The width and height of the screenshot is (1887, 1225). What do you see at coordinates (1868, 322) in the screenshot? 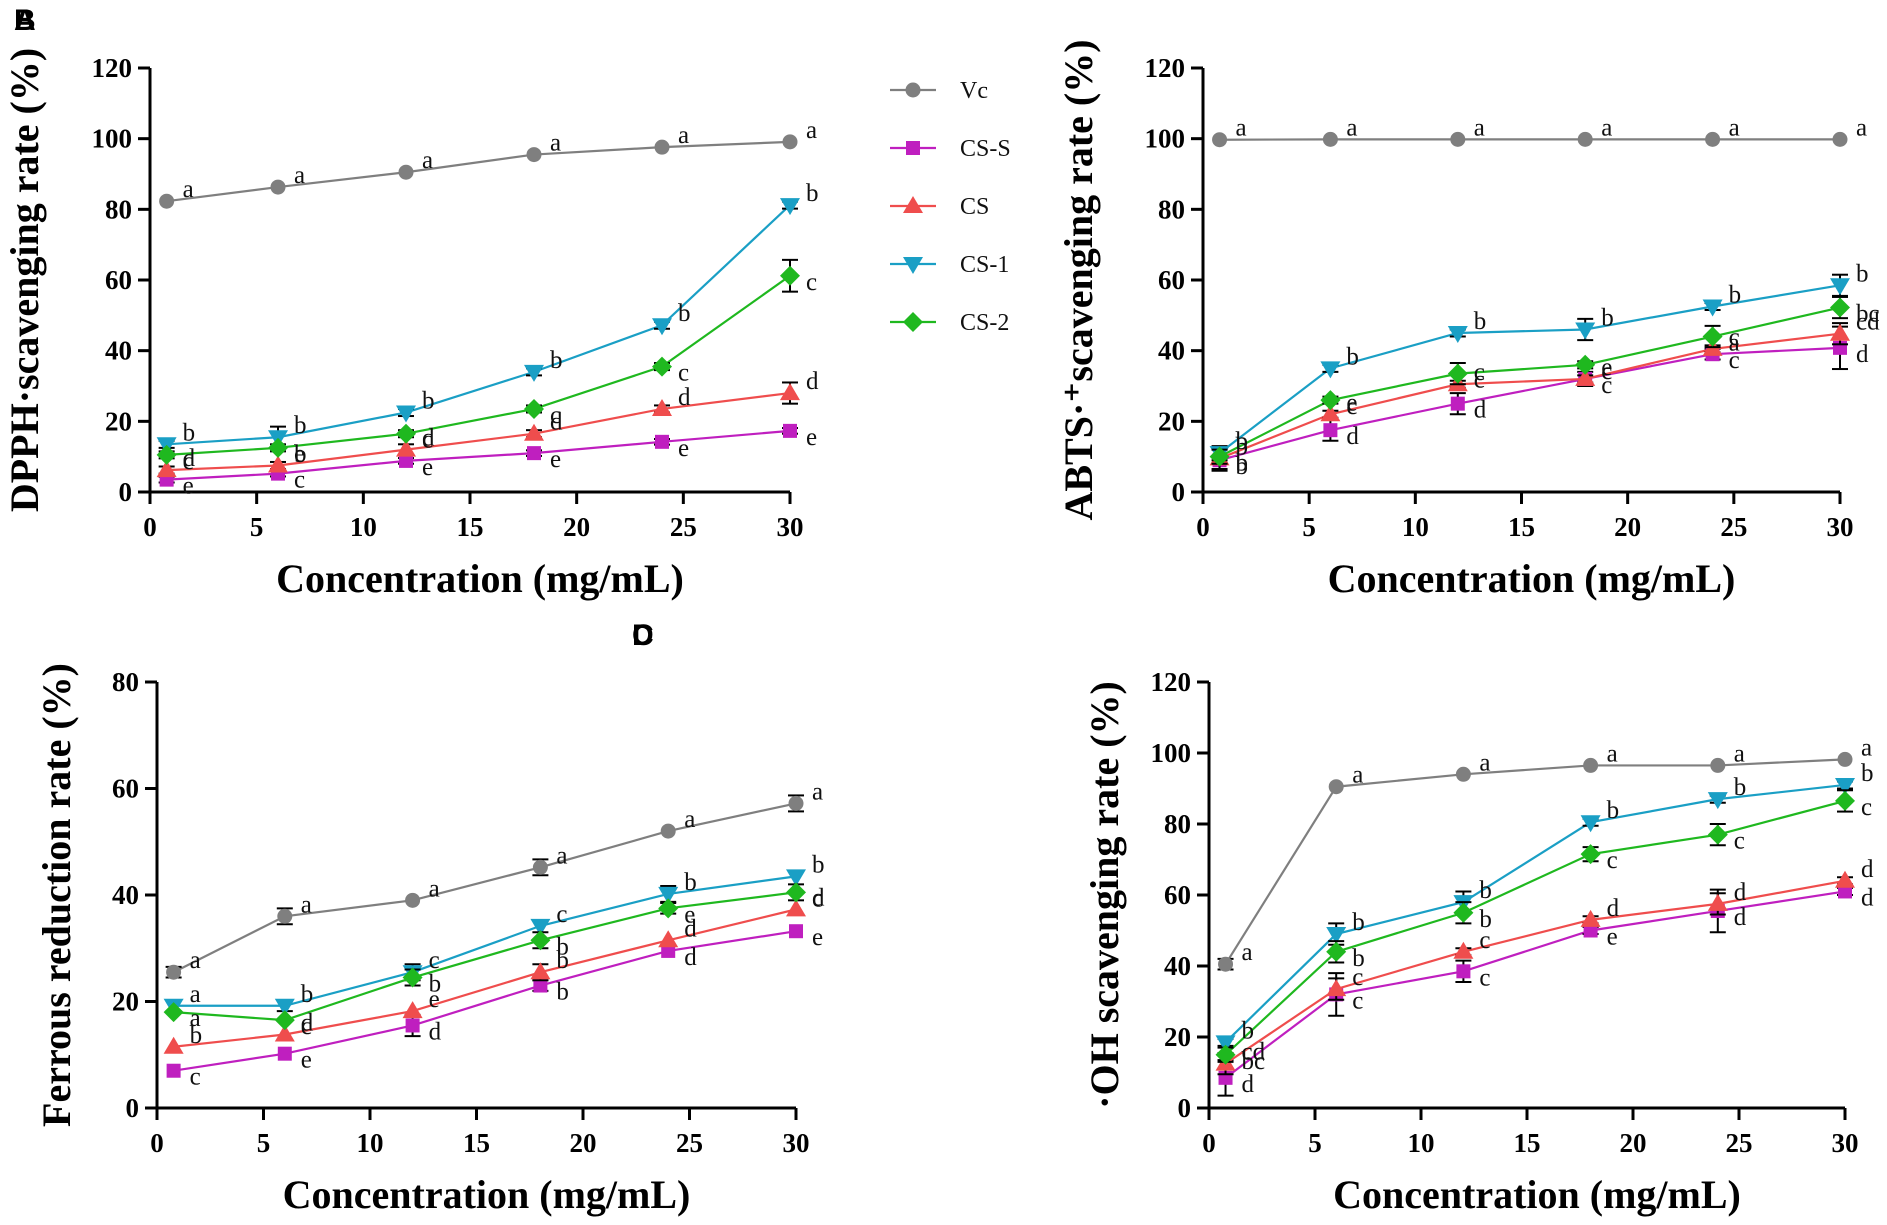
I see `significance-letter: cd` at bounding box center [1868, 322].